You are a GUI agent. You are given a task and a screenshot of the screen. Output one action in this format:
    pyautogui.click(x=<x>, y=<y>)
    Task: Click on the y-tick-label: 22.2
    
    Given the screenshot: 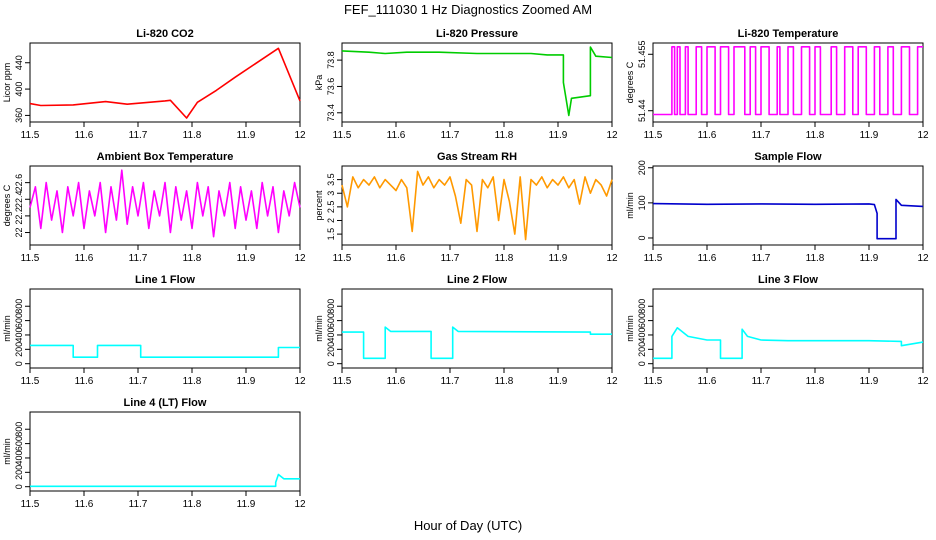 What is the action you would take?
    pyautogui.click(x=19, y=216)
    